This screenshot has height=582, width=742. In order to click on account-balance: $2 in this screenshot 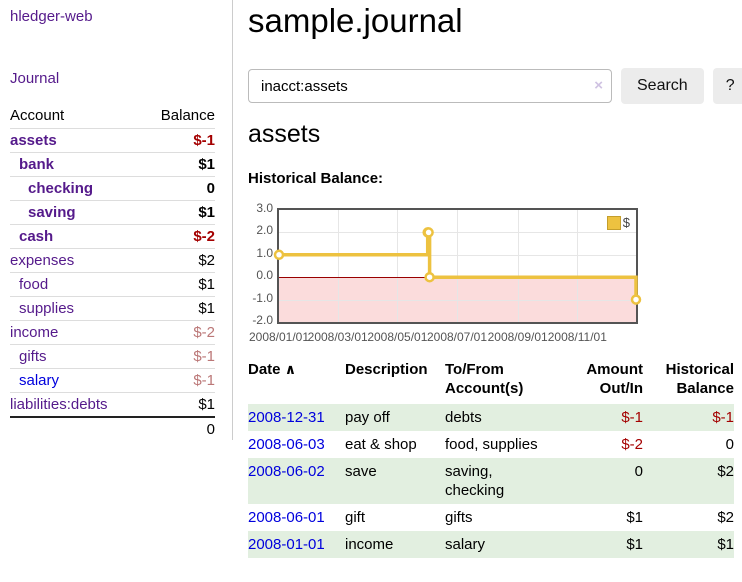, I will do `click(206, 260)`.